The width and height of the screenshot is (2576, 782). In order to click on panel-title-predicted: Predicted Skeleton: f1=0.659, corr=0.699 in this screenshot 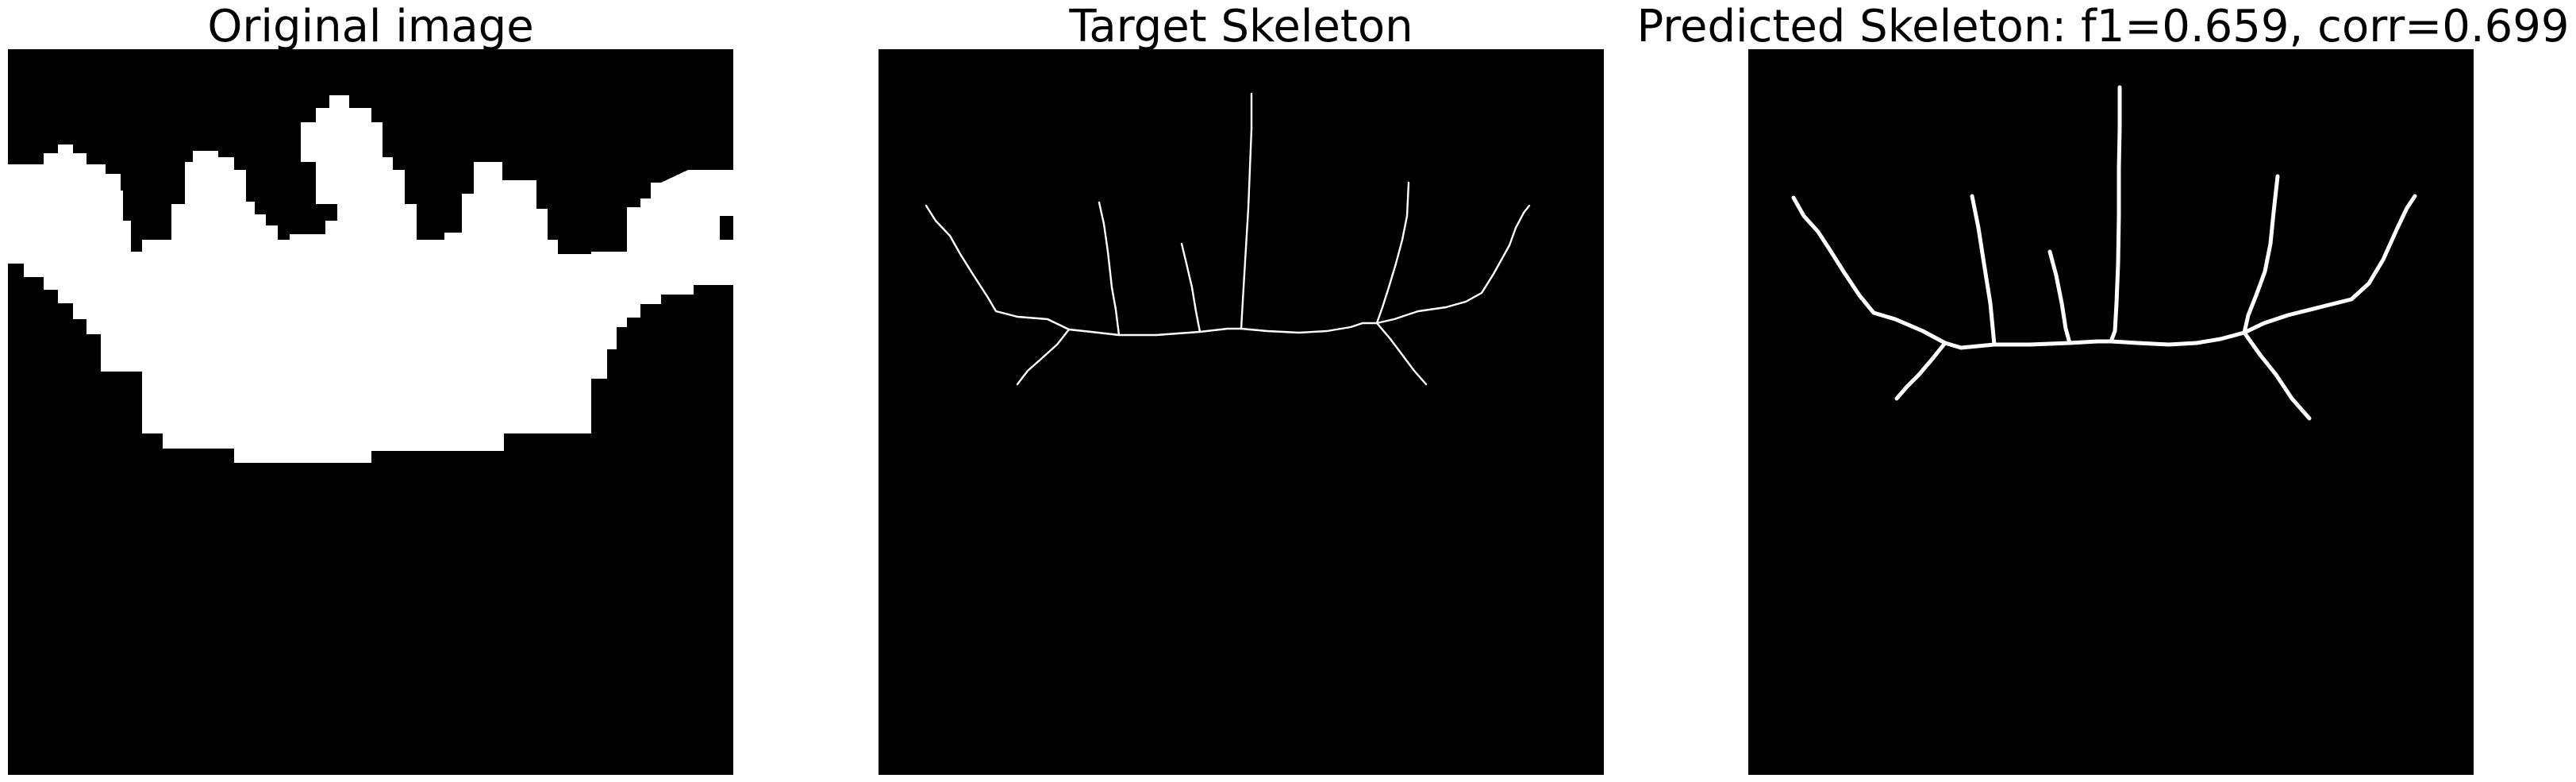, I will do `click(2103, 27)`.